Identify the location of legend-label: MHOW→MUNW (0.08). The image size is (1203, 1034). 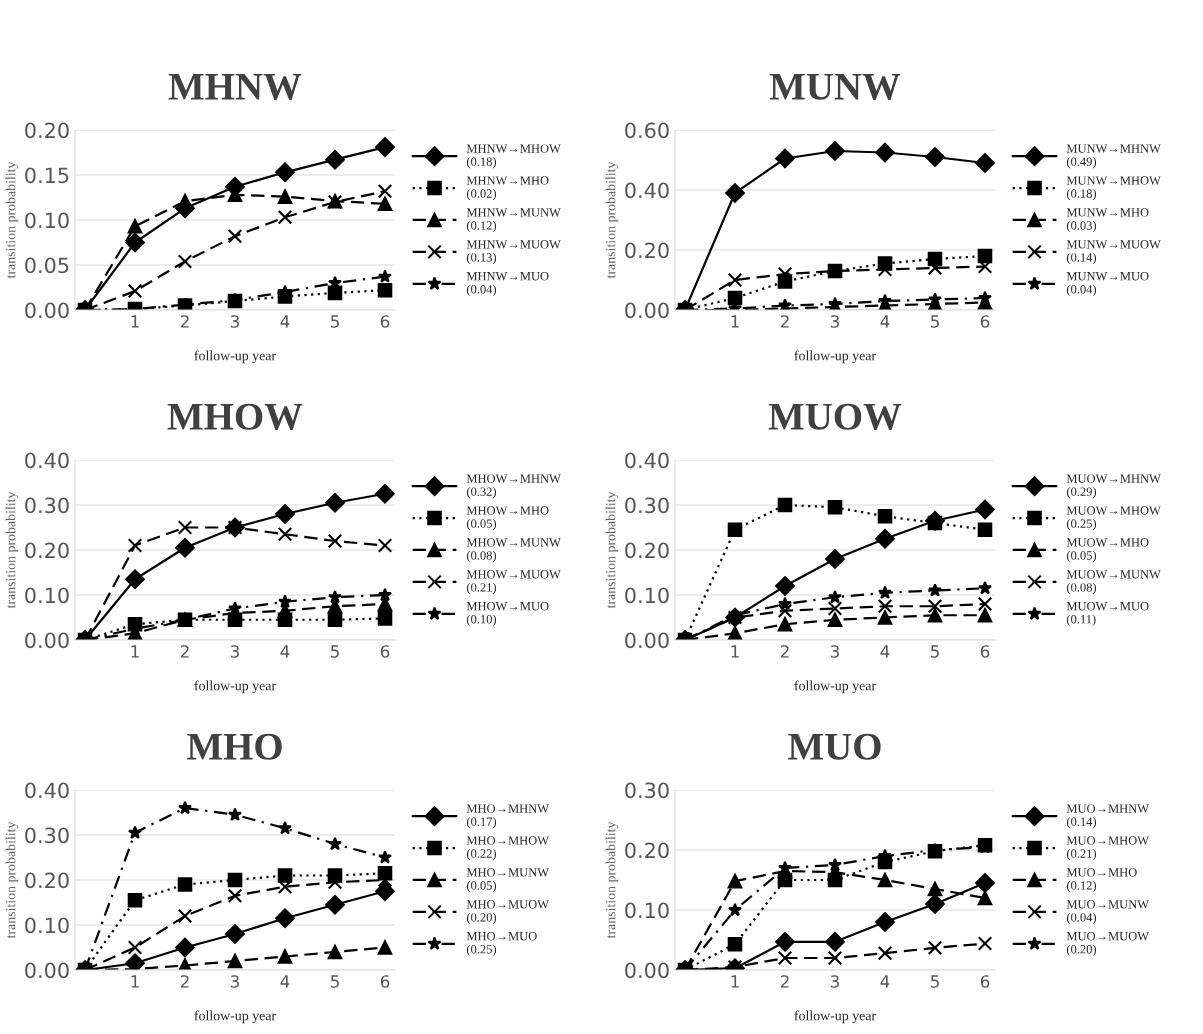
(513, 550).